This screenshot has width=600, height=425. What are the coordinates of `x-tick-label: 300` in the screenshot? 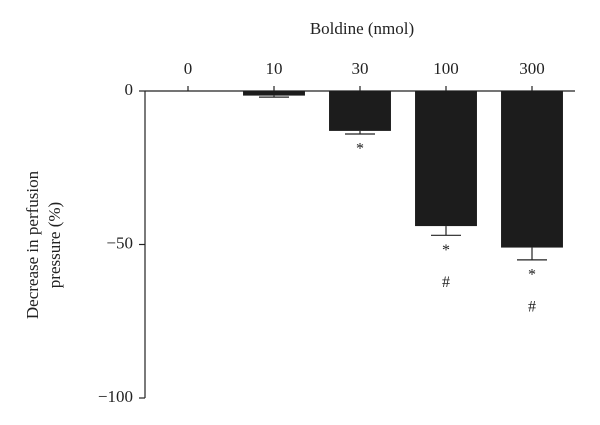 It's located at (532, 68).